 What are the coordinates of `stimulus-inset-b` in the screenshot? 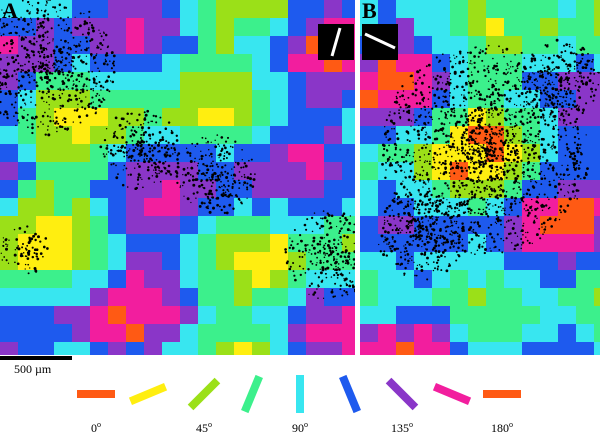 It's located at (380, 42).